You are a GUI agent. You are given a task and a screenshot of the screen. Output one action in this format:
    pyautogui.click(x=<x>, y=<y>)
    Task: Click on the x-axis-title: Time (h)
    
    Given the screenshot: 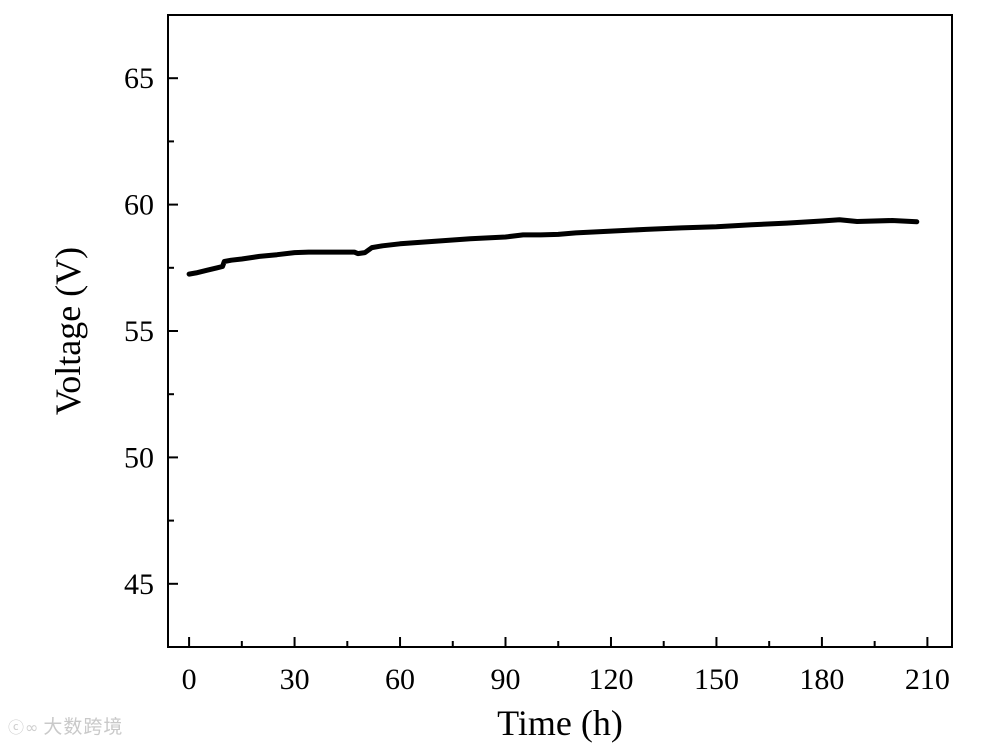 What is the action you would take?
    pyautogui.click(x=560, y=723)
    